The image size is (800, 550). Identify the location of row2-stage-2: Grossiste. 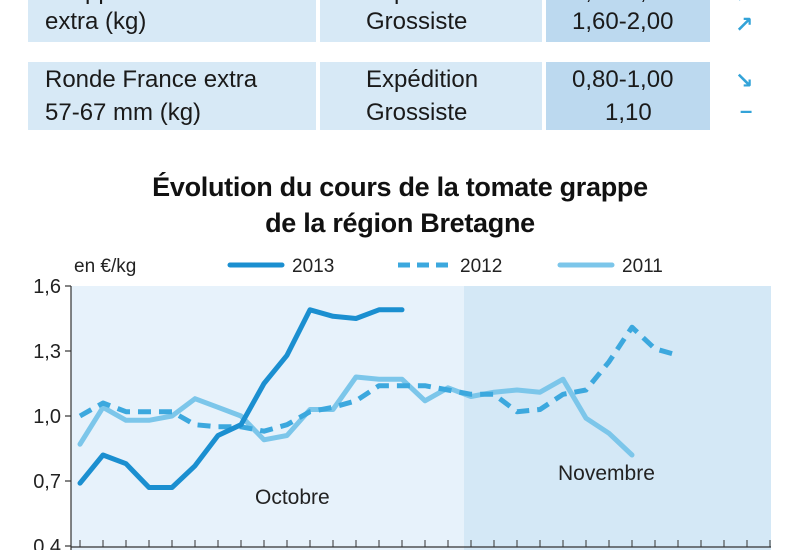
(417, 112).